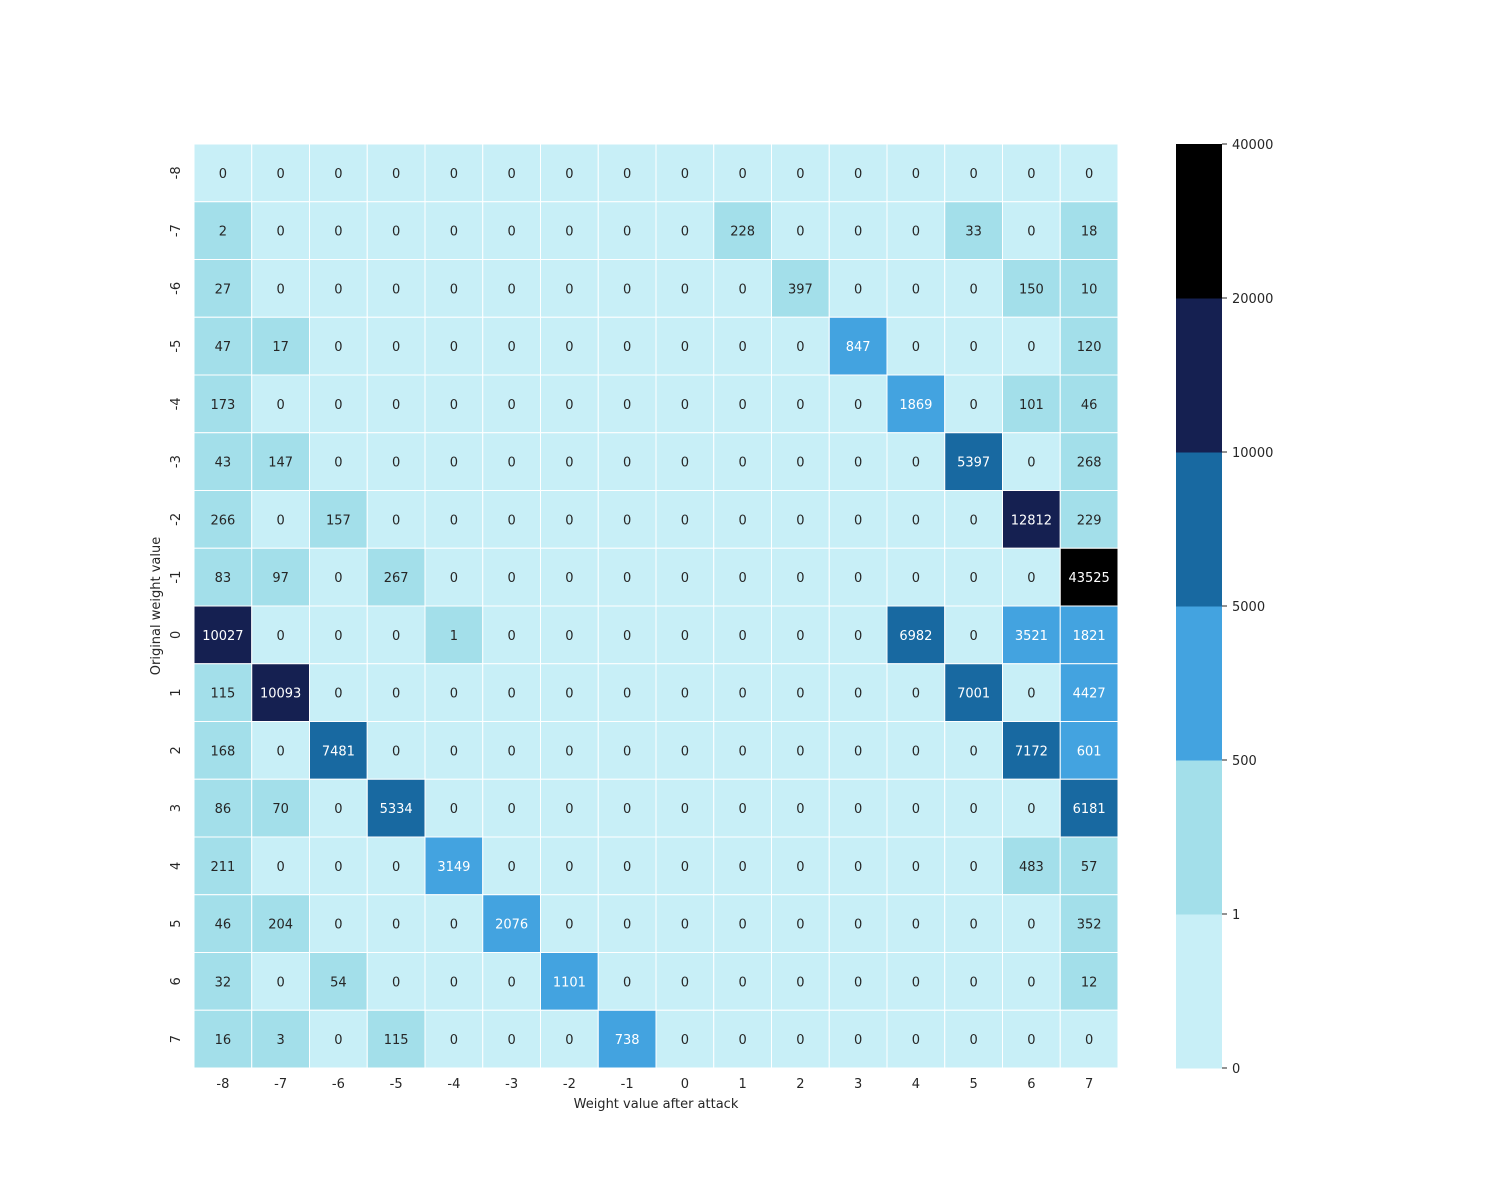 This screenshot has height=1200, width=1500. What do you see at coordinates (1089, 463) in the screenshot?
I see `cell-value-label: 268` at bounding box center [1089, 463].